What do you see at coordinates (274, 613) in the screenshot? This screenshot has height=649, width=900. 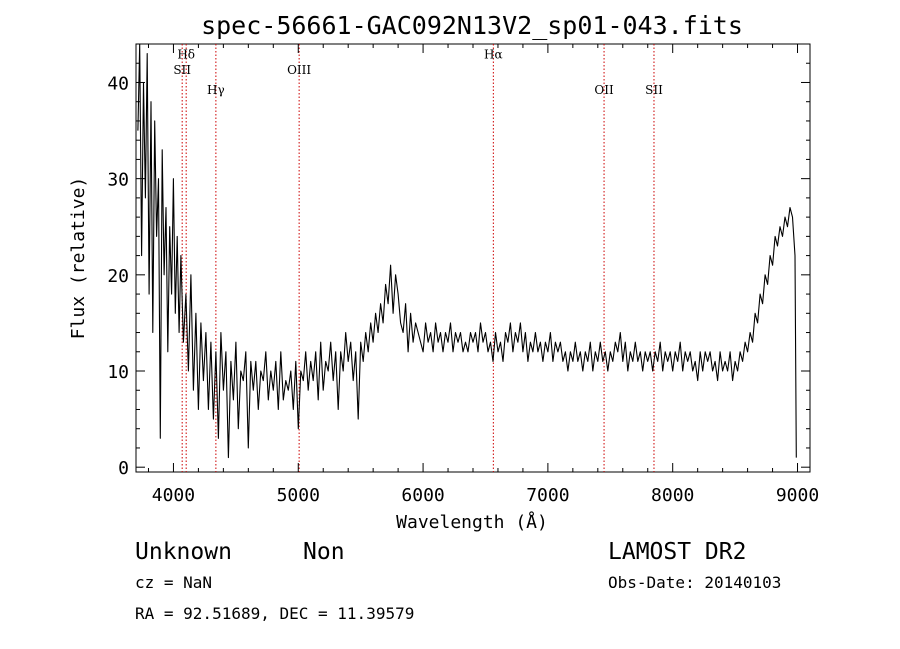 I see `coordinates: RA = 92.51689, DEC = 11.39579` at bounding box center [274, 613].